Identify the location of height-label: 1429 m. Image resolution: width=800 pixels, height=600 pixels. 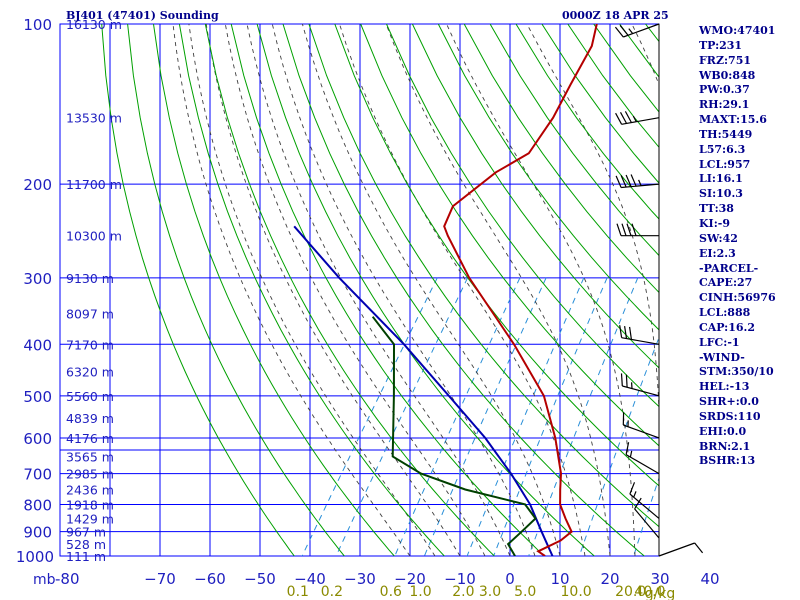
(90, 518).